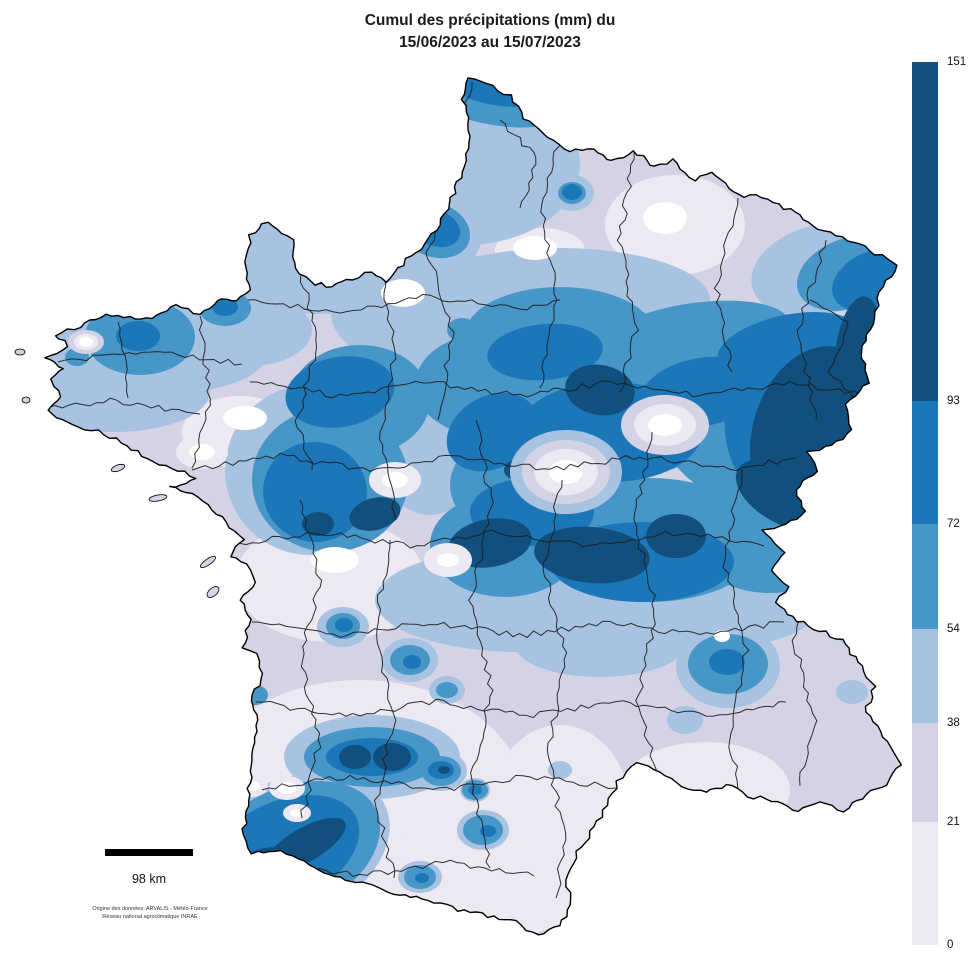  Describe the element at coordinates (490, 42) in the screenshot. I see `map-title-line2: 15/06/2023 au 15/07/2023` at that location.